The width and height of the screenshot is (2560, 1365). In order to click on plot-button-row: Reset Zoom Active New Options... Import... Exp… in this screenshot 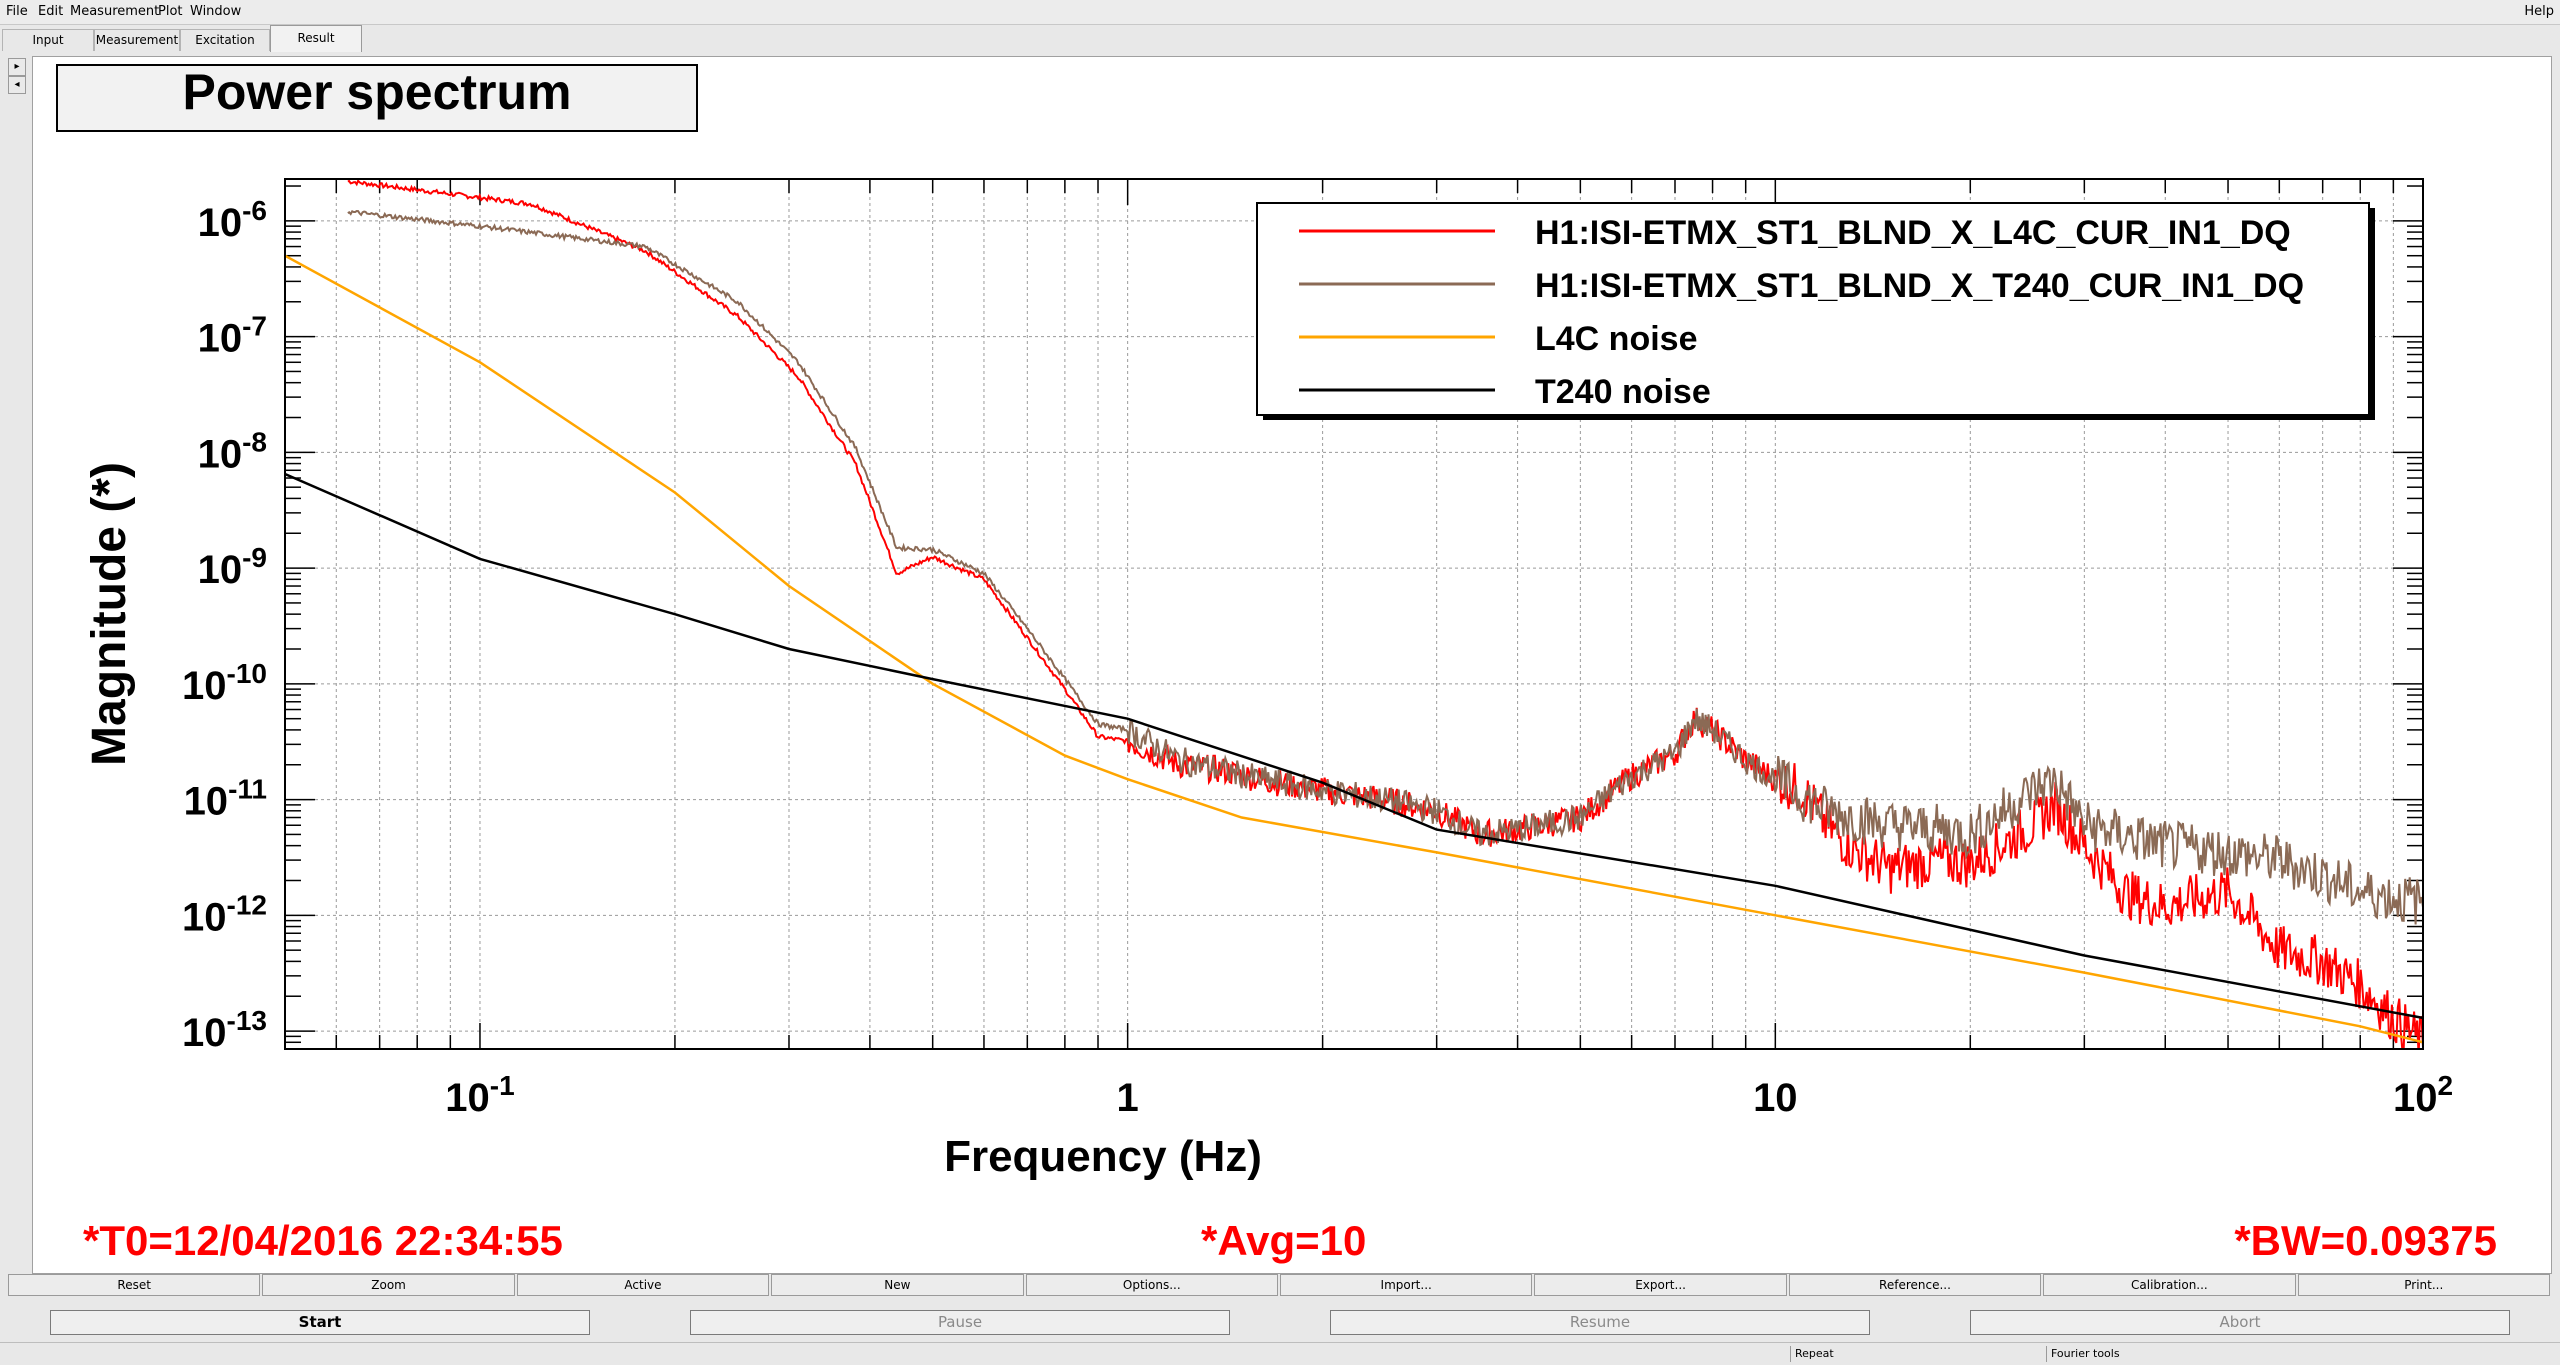, I will do `click(1280, 1286)`.